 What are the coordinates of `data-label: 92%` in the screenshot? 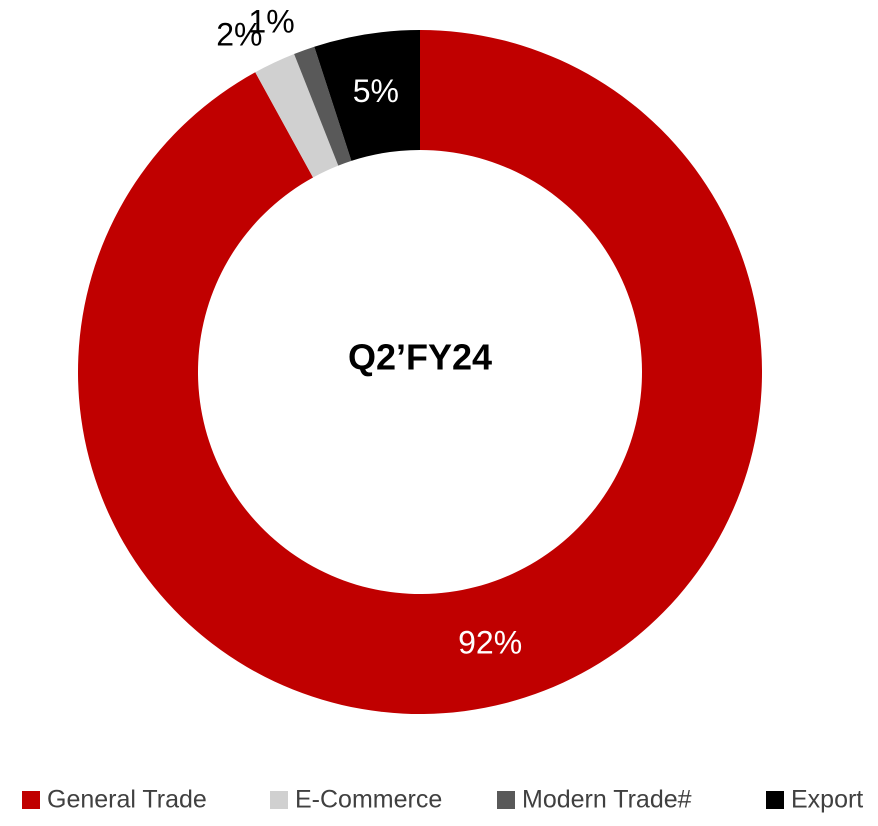 It's located at (490, 643).